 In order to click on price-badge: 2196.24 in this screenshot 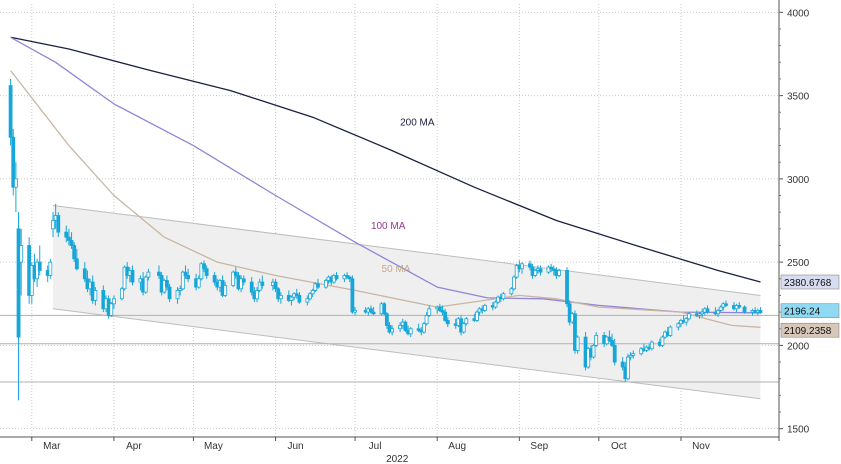, I will do `click(810, 311)`.